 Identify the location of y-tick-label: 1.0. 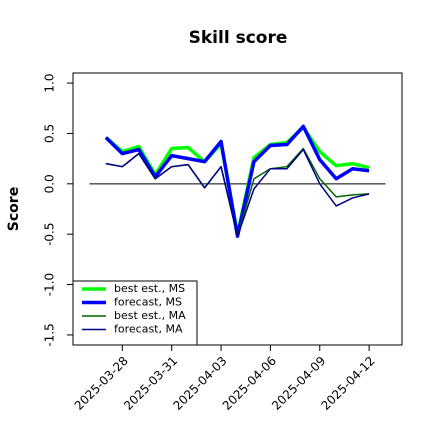
(50, 83).